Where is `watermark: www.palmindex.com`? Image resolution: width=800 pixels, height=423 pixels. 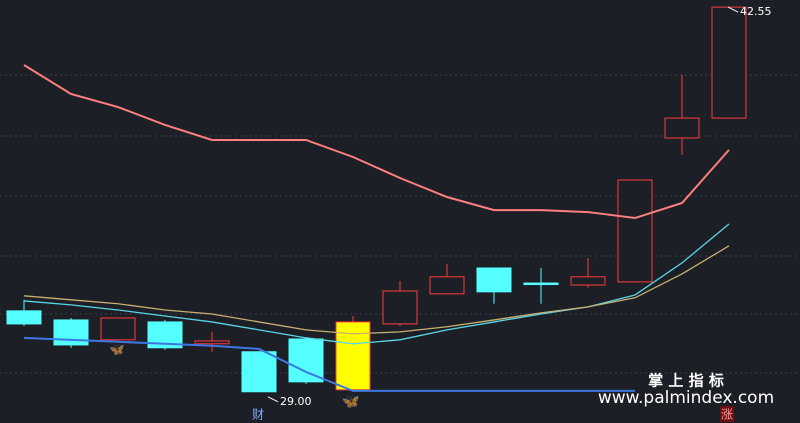 watermark: www.palmindex.com is located at coordinates (686, 398).